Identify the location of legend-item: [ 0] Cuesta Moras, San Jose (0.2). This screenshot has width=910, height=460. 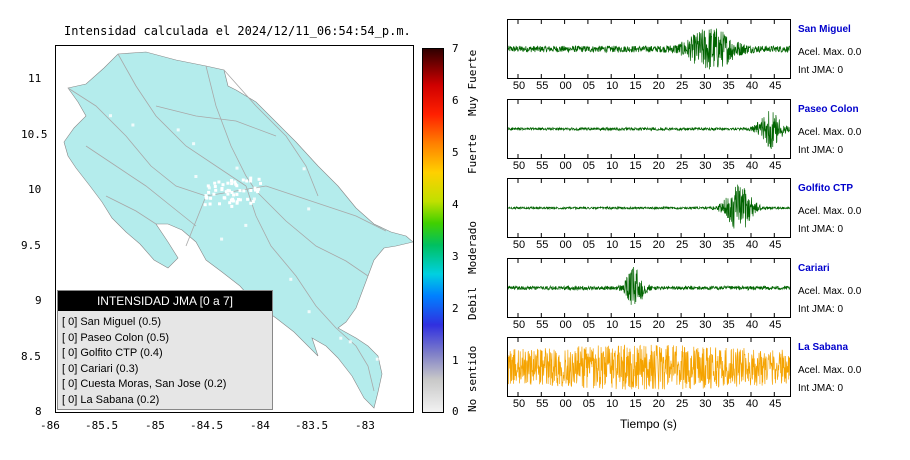
(144, 384).